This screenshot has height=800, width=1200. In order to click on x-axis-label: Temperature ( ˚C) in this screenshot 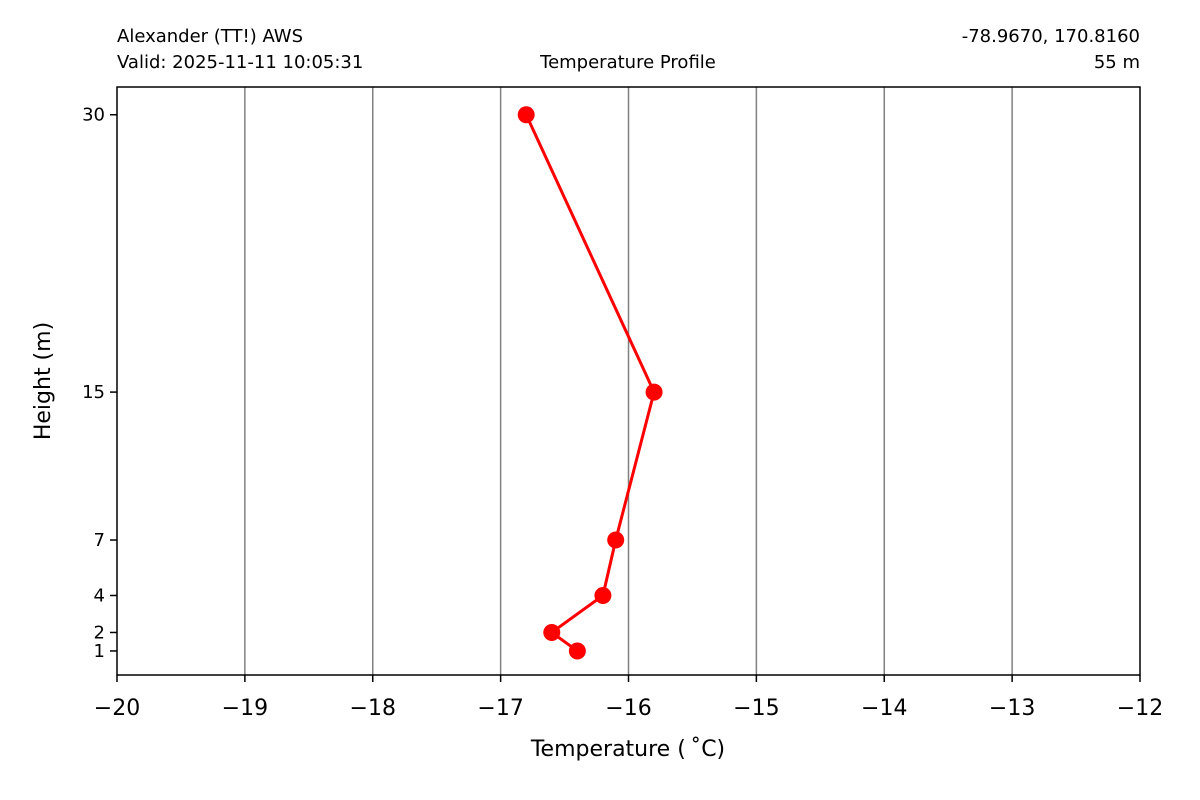, I will do `click(627, 749)`.